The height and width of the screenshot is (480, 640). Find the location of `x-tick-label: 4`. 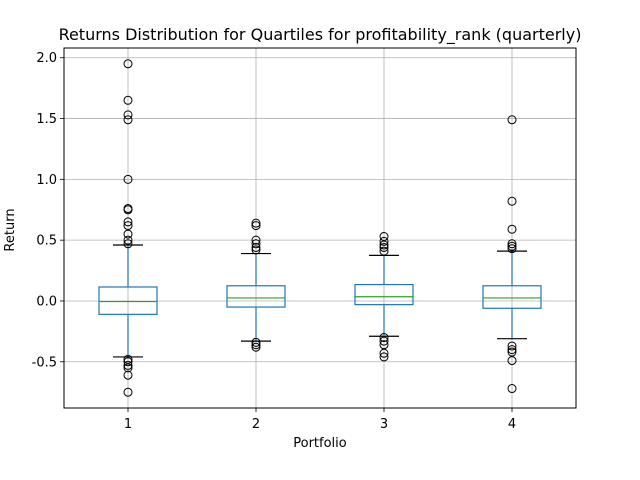

x-tick-label: 4 is located at coordinates (512, 424).